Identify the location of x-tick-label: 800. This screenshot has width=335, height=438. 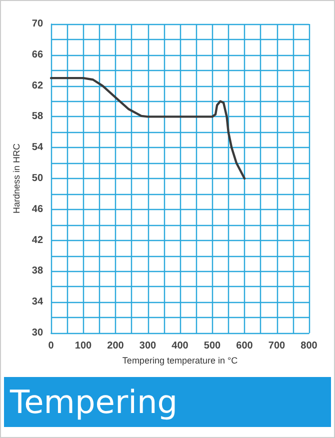
(309, 346).